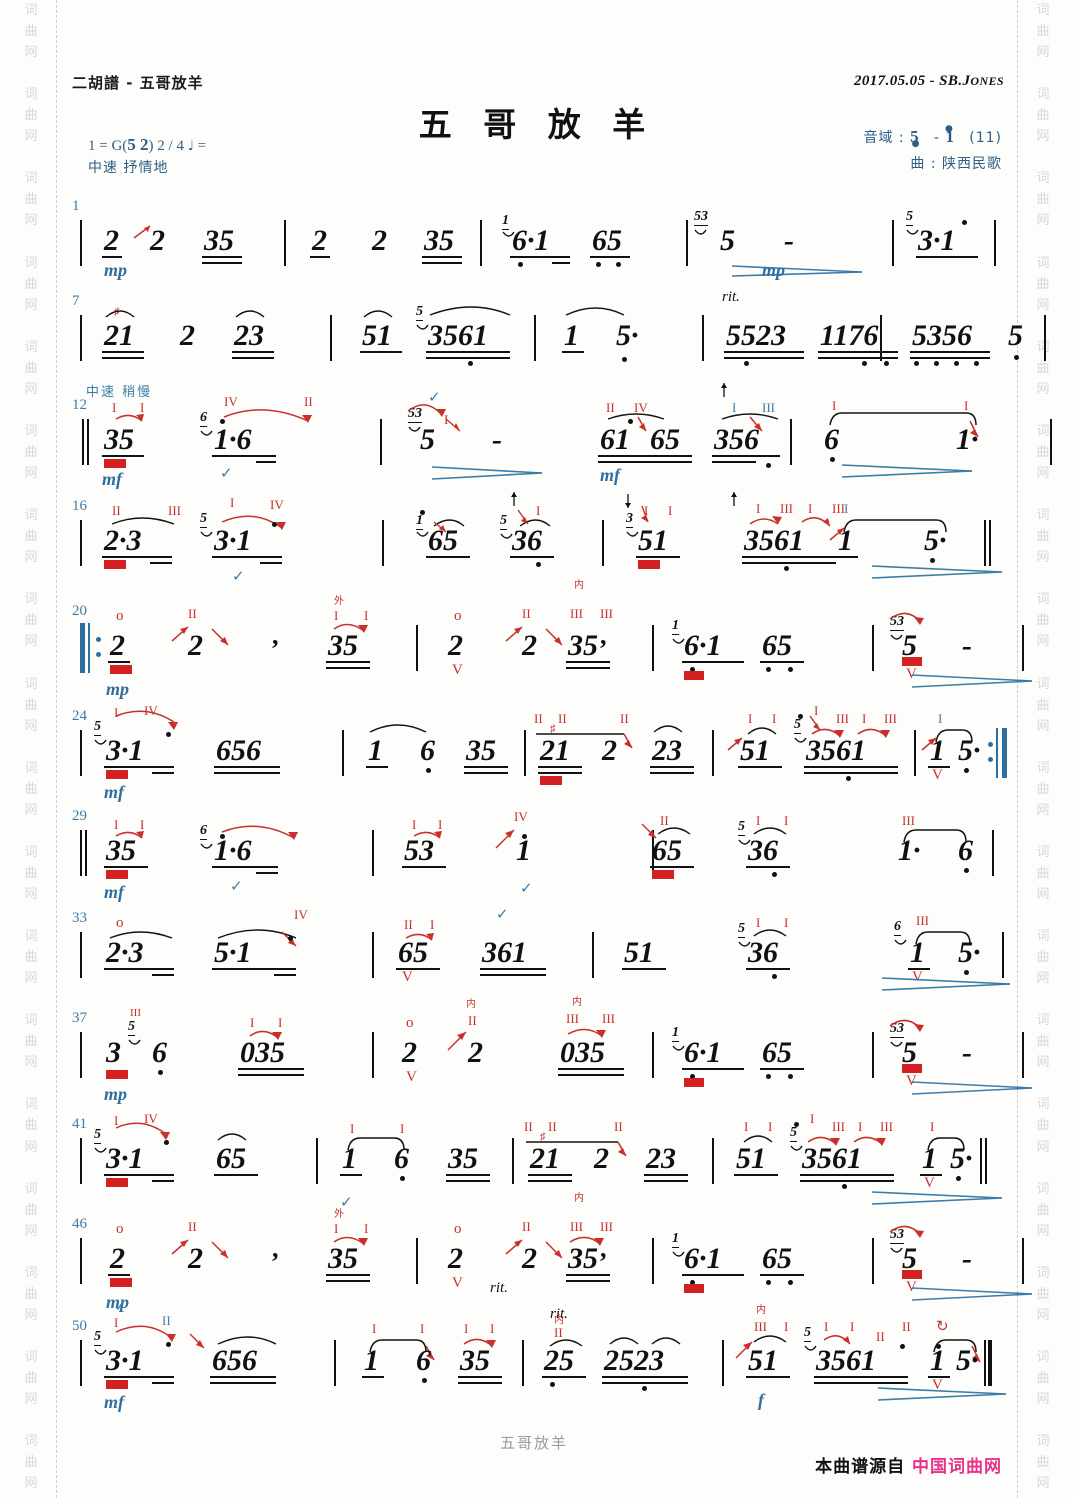  Describe the element at coordinates (908, 1464) in the screenshot. I see `footer-source: 本曲谱源自 中国词曲网` at that location.